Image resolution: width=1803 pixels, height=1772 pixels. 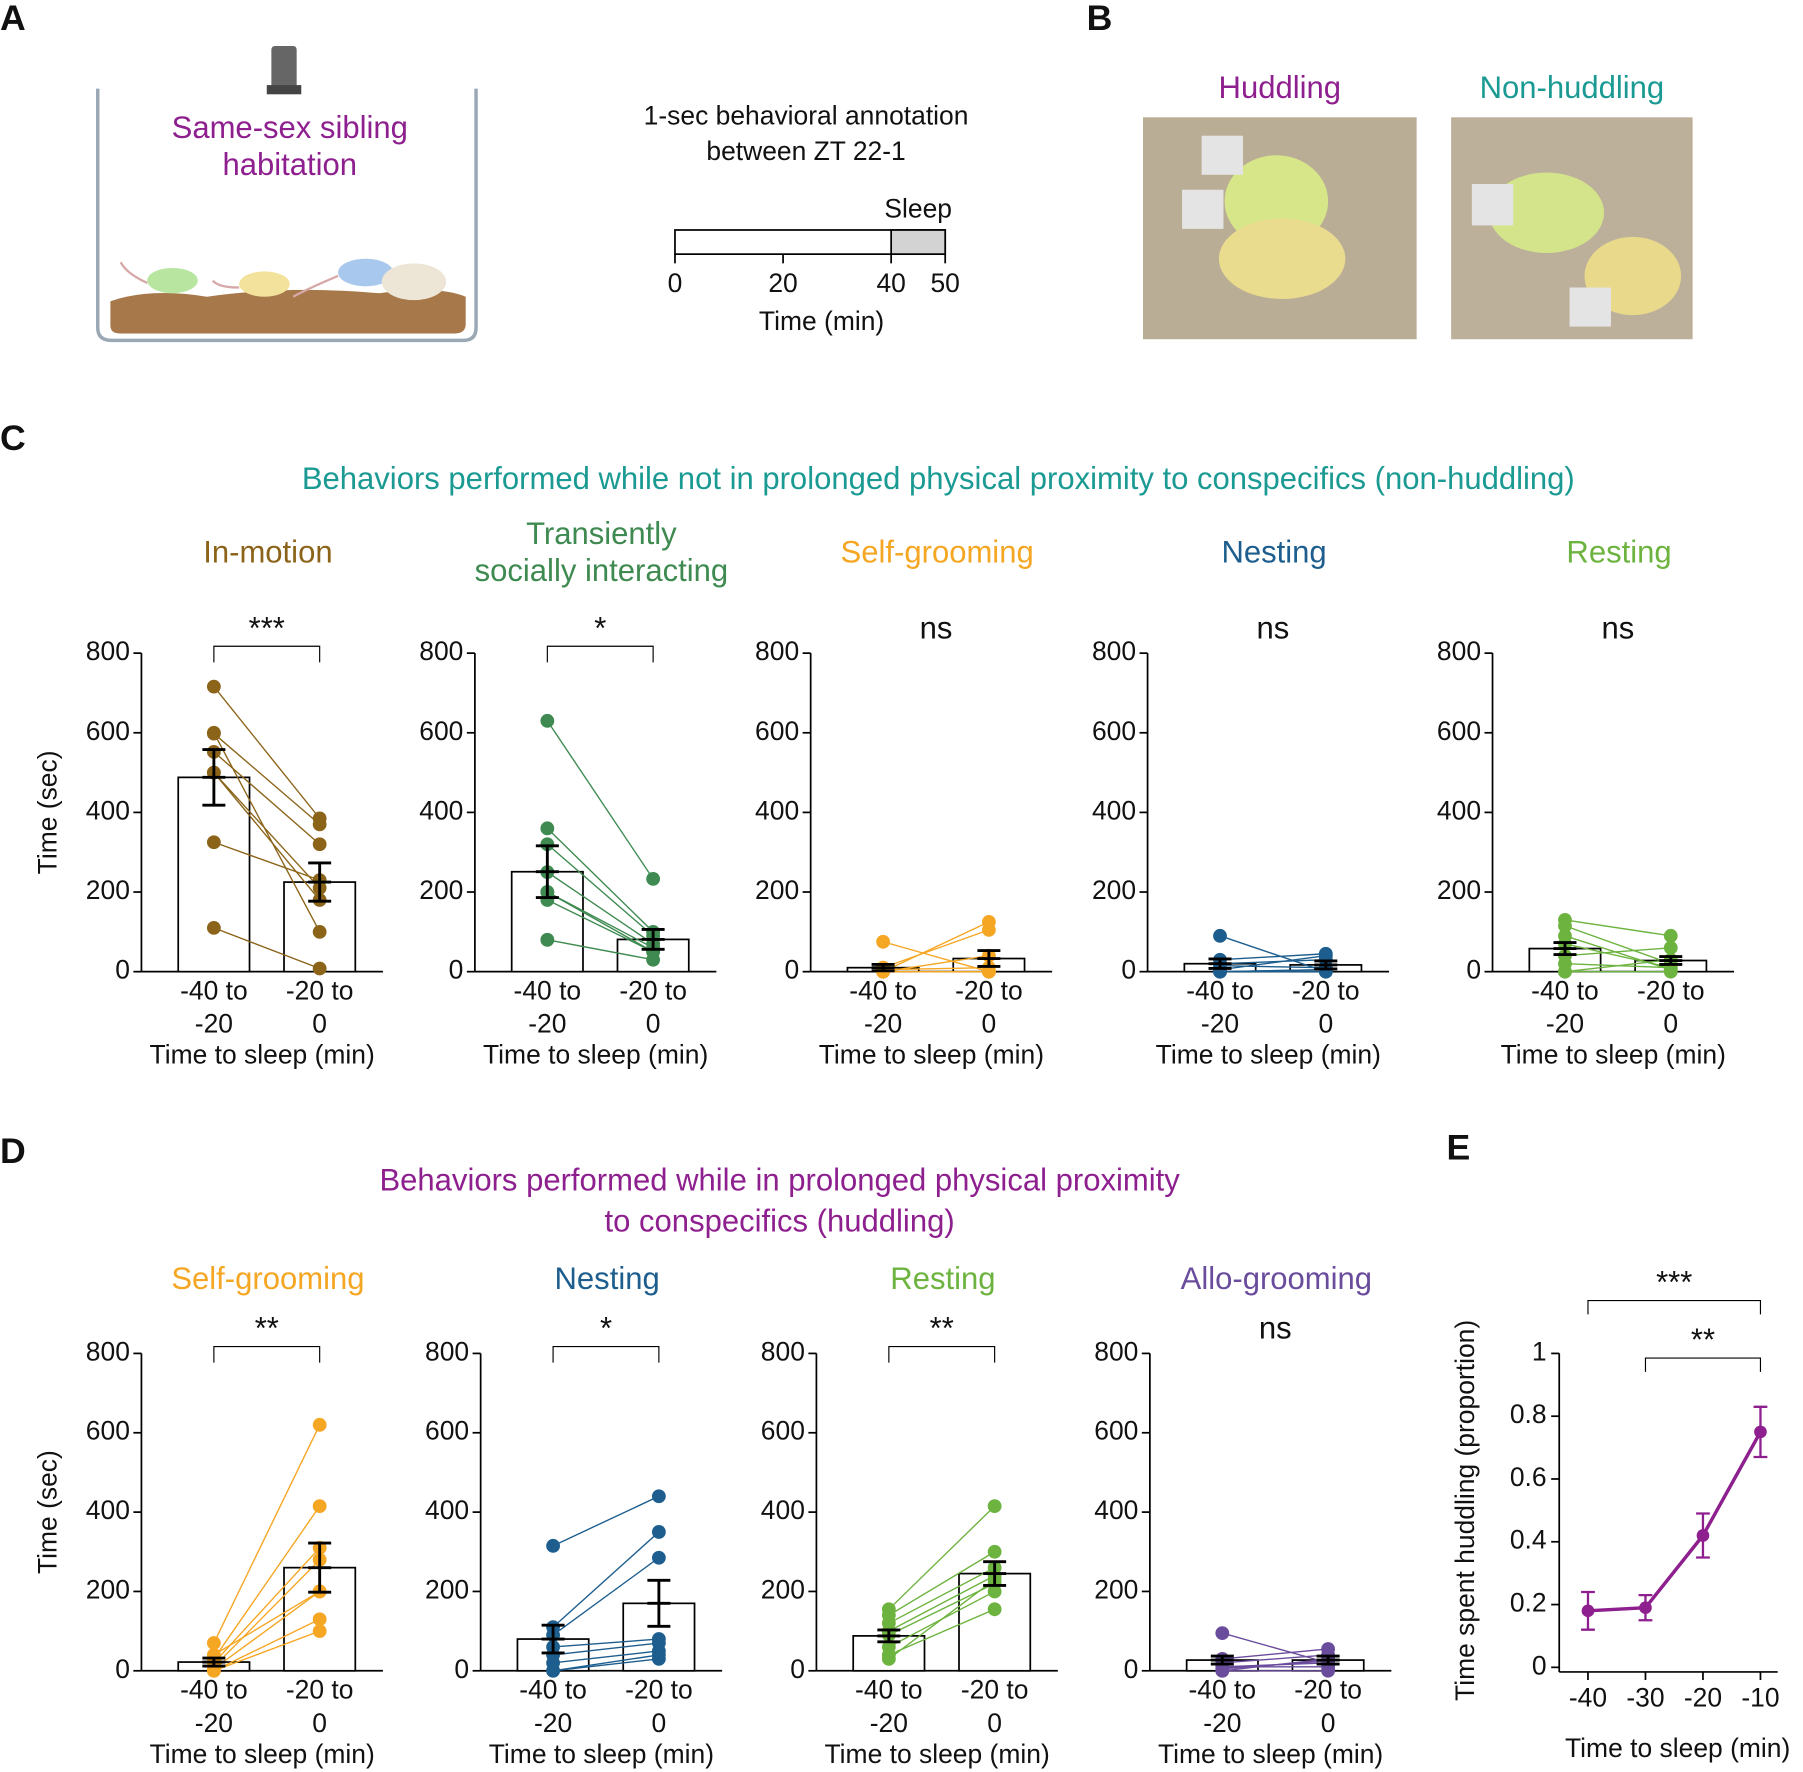 I want to click on y-tick-label: 0.4, so click(x=1528, y=1540).